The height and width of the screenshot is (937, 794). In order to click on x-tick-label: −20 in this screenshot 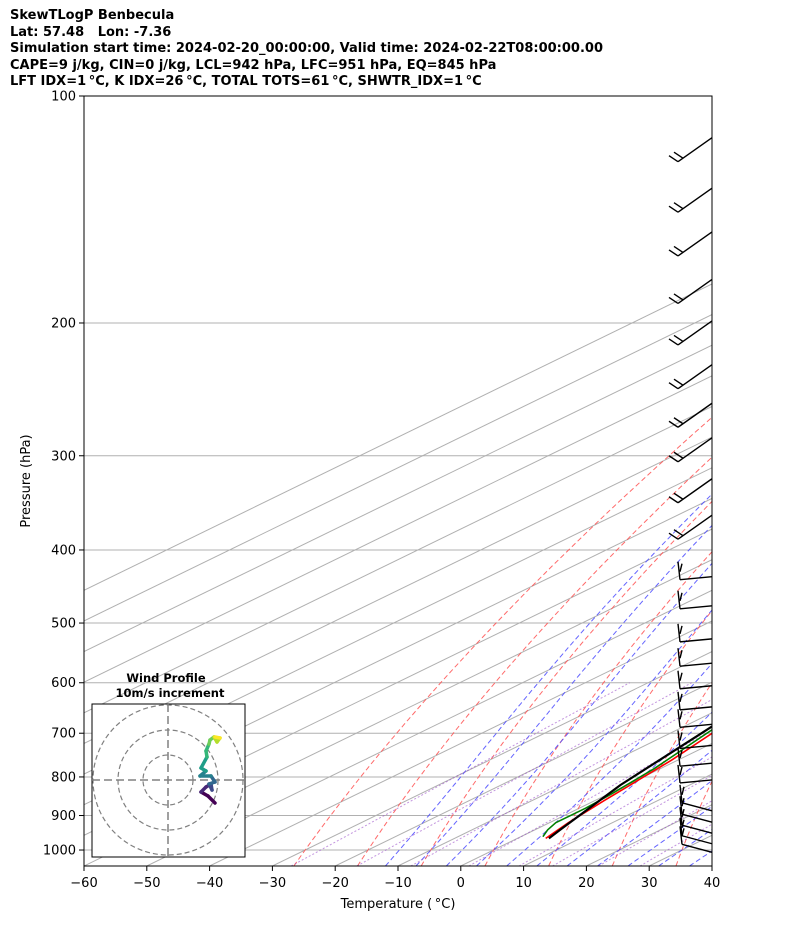, I will do `click(334, 883)`.